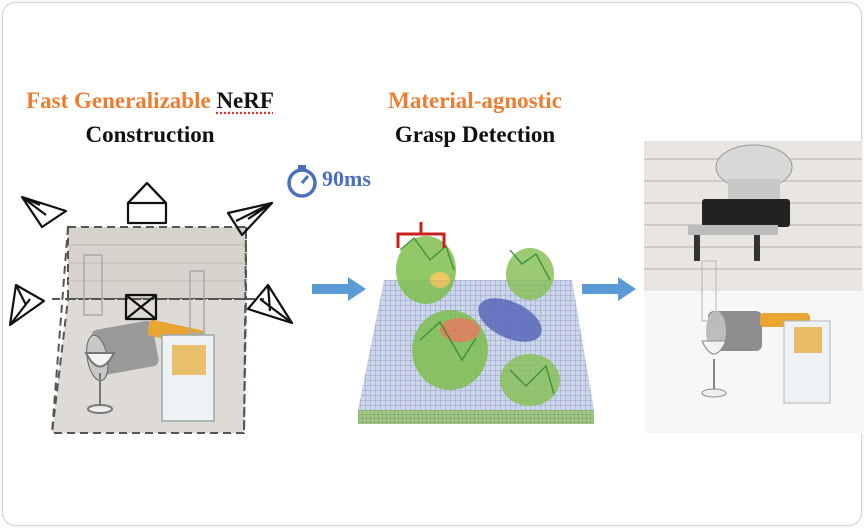  I want to click on grasp-cluster-blue, so click(510, 320).